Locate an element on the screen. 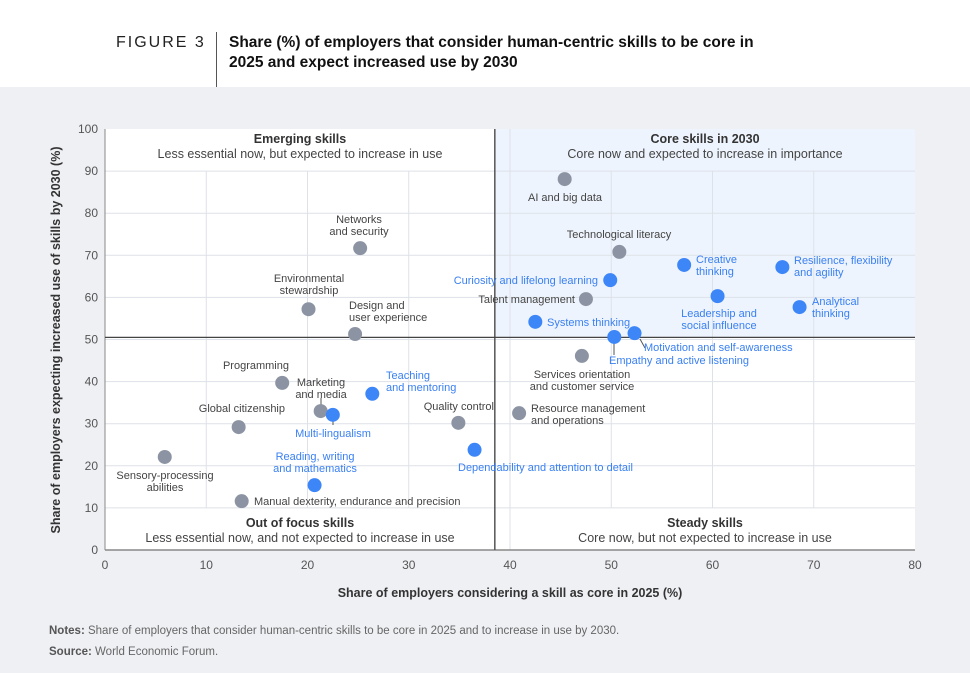 The width and height of the screenshot is (970, 673). y-tick-label: 60 is located at coordinates (92, 297).